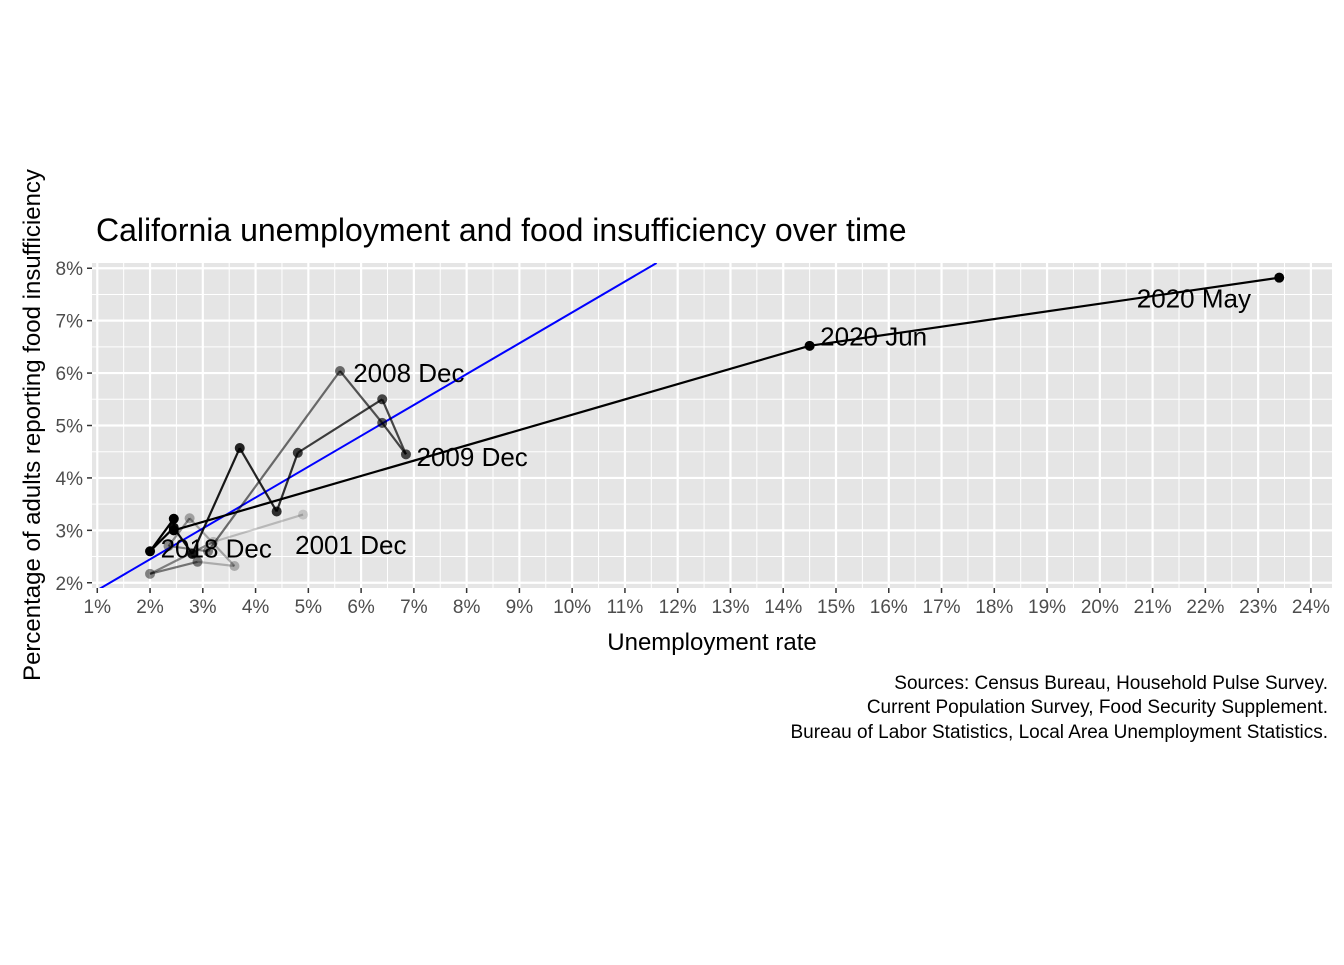  What do you see at coordinates (520, 607) in the screenshot?
I see `x-tick-label: 9%` at bounding box center [520, 607].